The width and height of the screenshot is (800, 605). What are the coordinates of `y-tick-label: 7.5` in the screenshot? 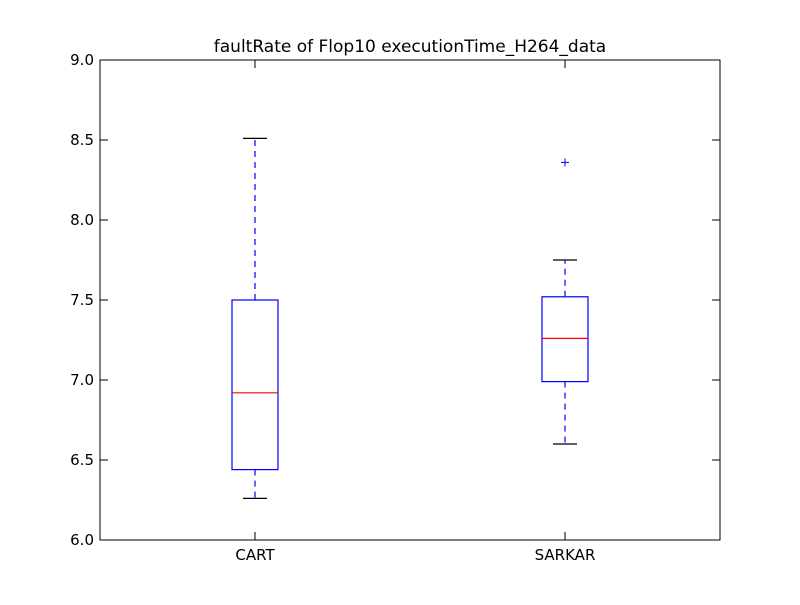 It's located at (82, 300).